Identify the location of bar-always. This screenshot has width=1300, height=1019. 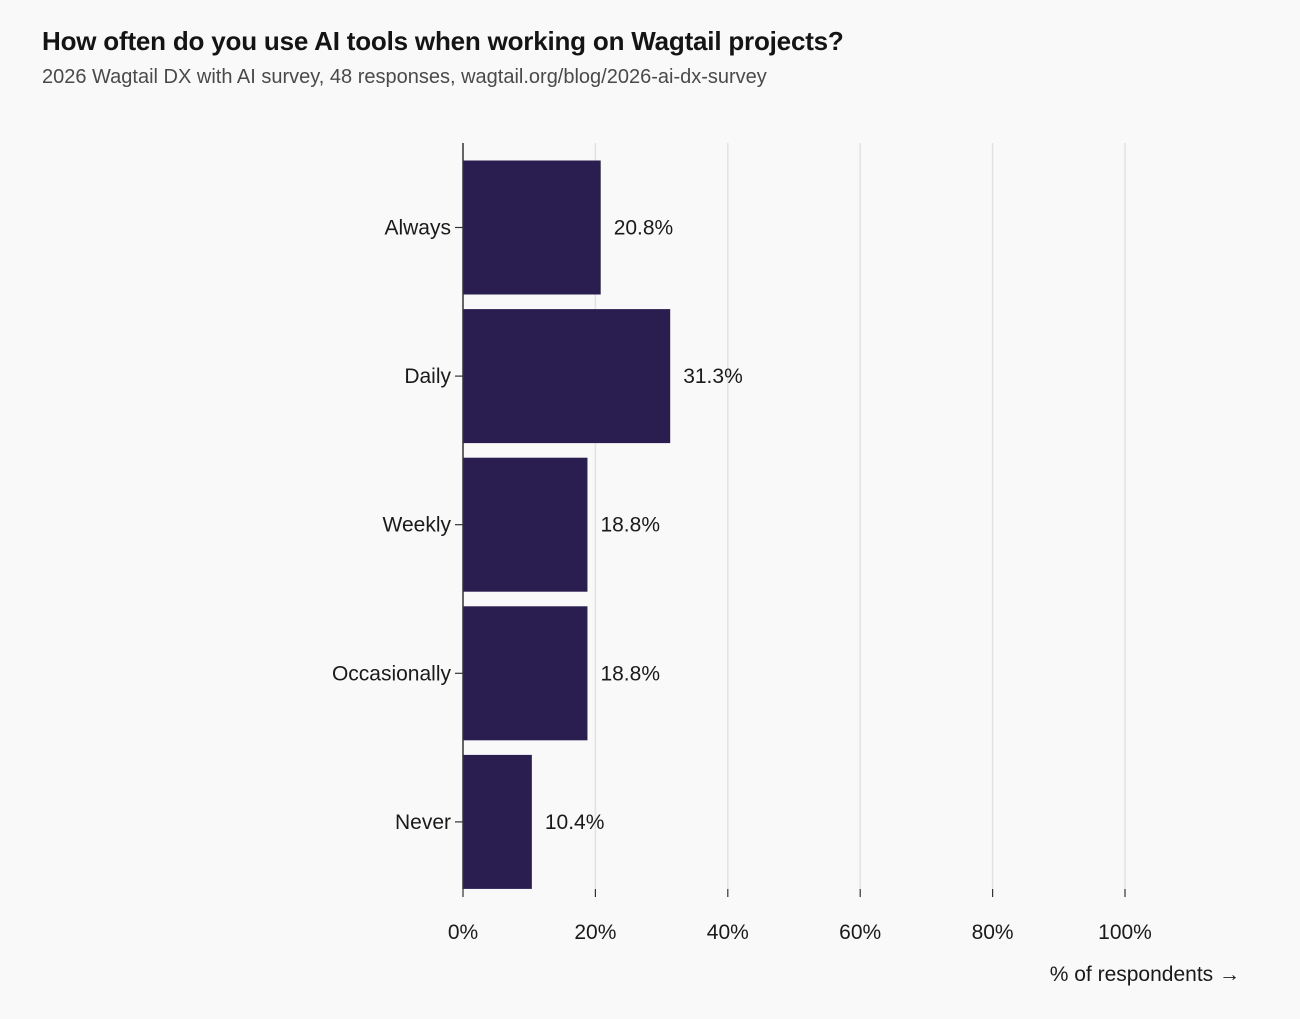
(532, 227).